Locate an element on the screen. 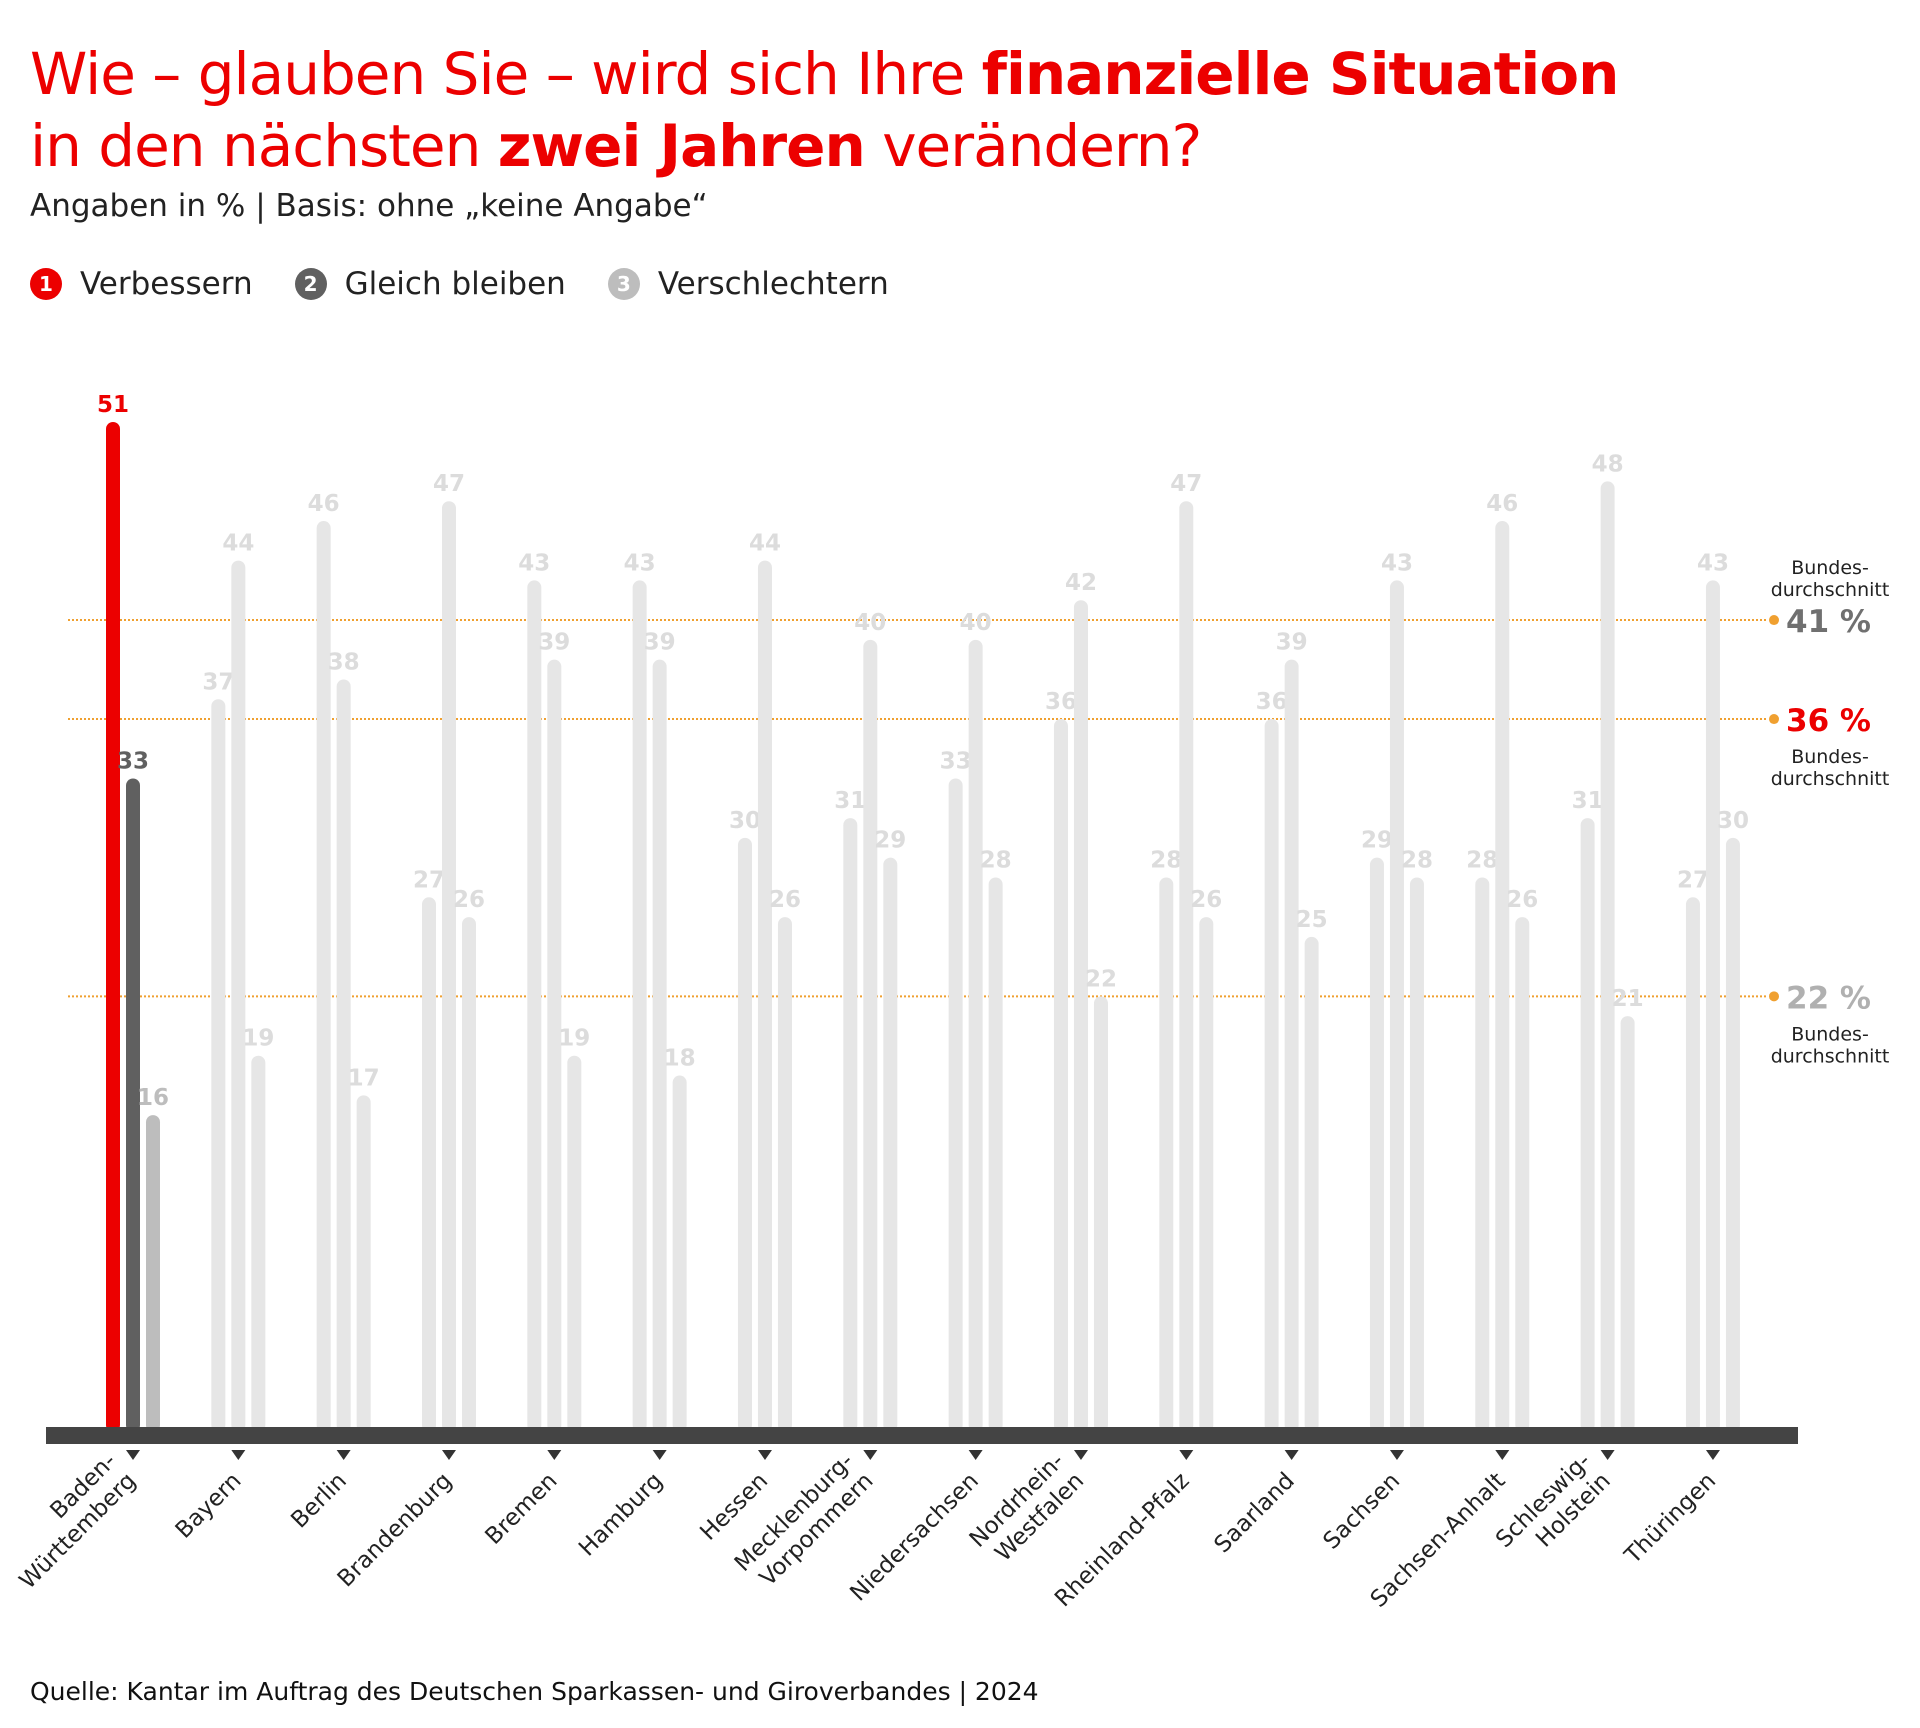  legend-number-badge: 2 is located at coordinates (310, 284).